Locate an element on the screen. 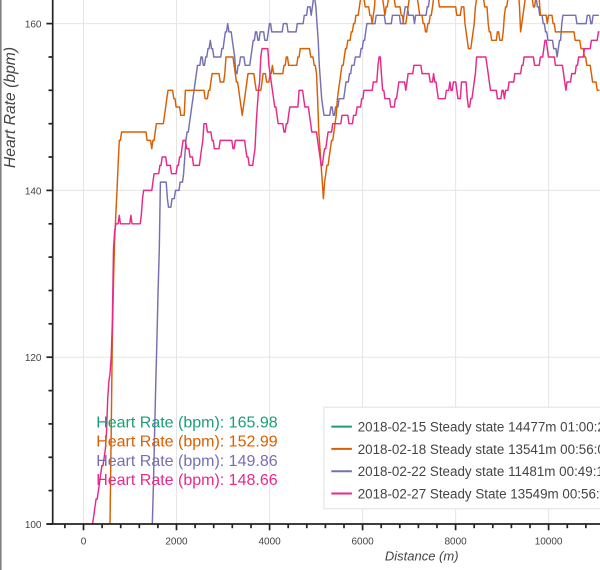  svg-text: 2000 is located at coordinates (176, 542).